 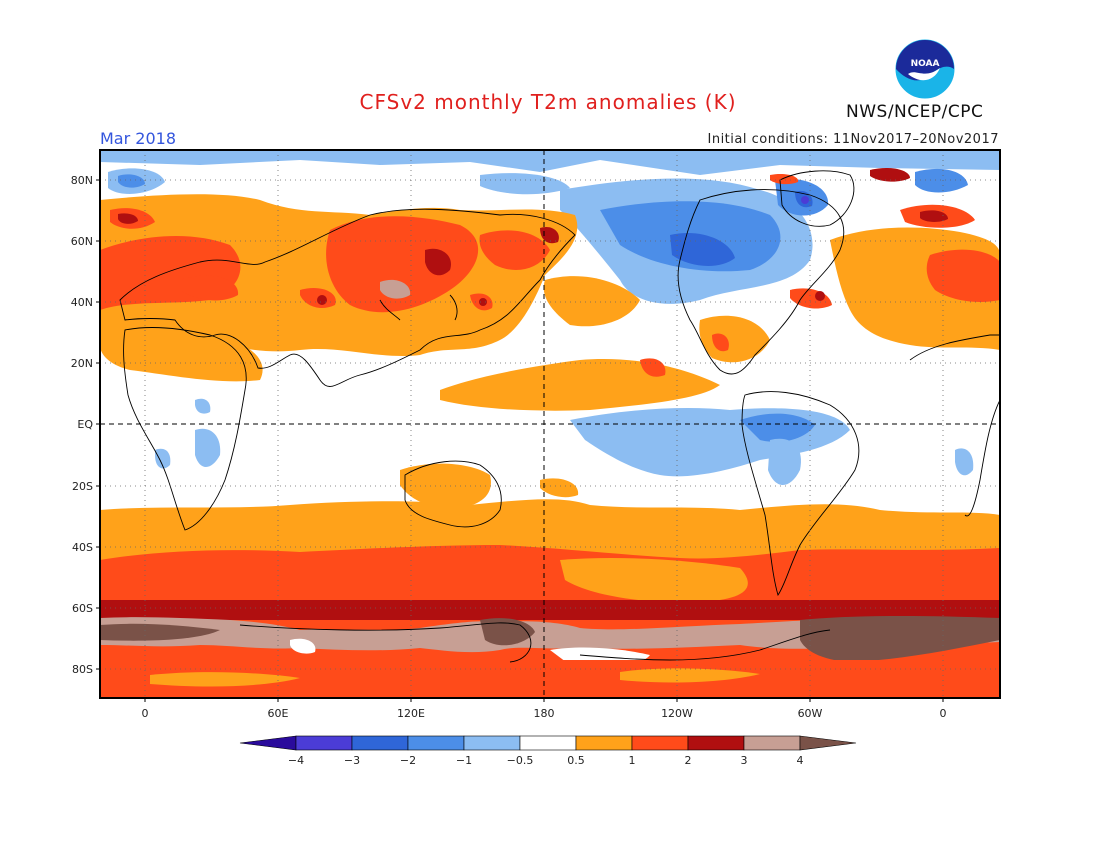 I want to click on colorbar-label: −0.5, so click(x=520, y=760).